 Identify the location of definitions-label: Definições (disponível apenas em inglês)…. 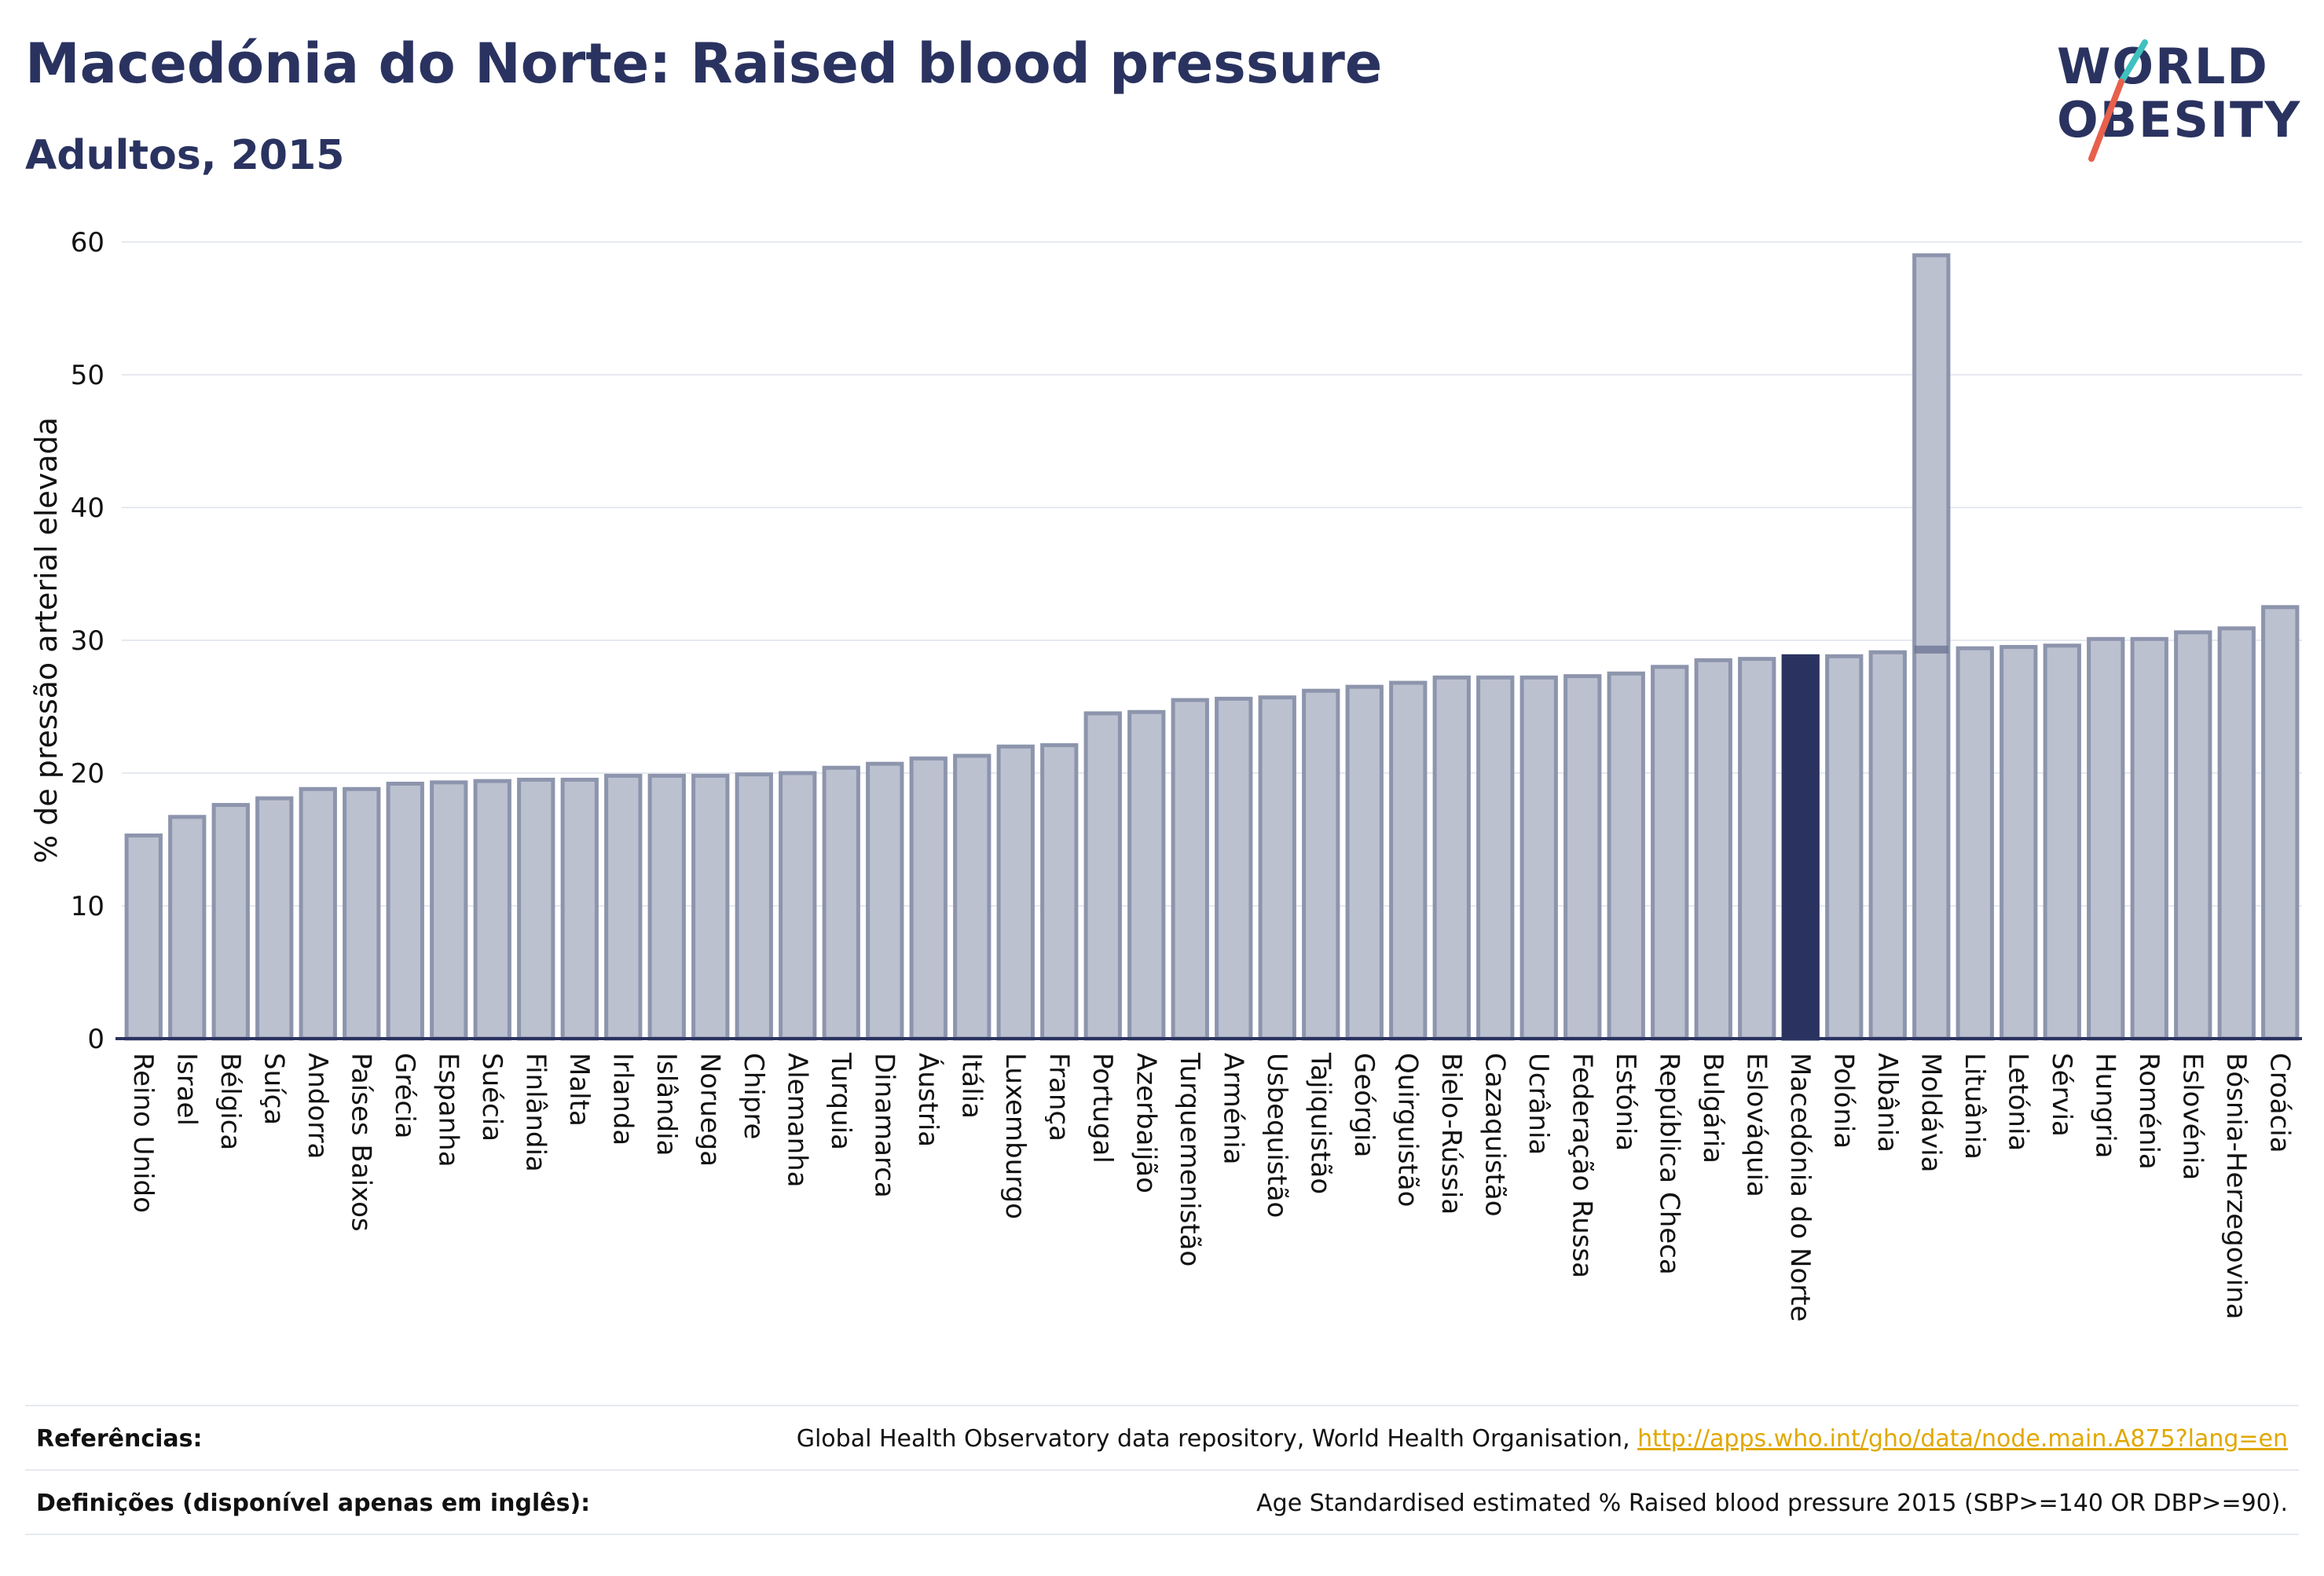
(313, 1503).